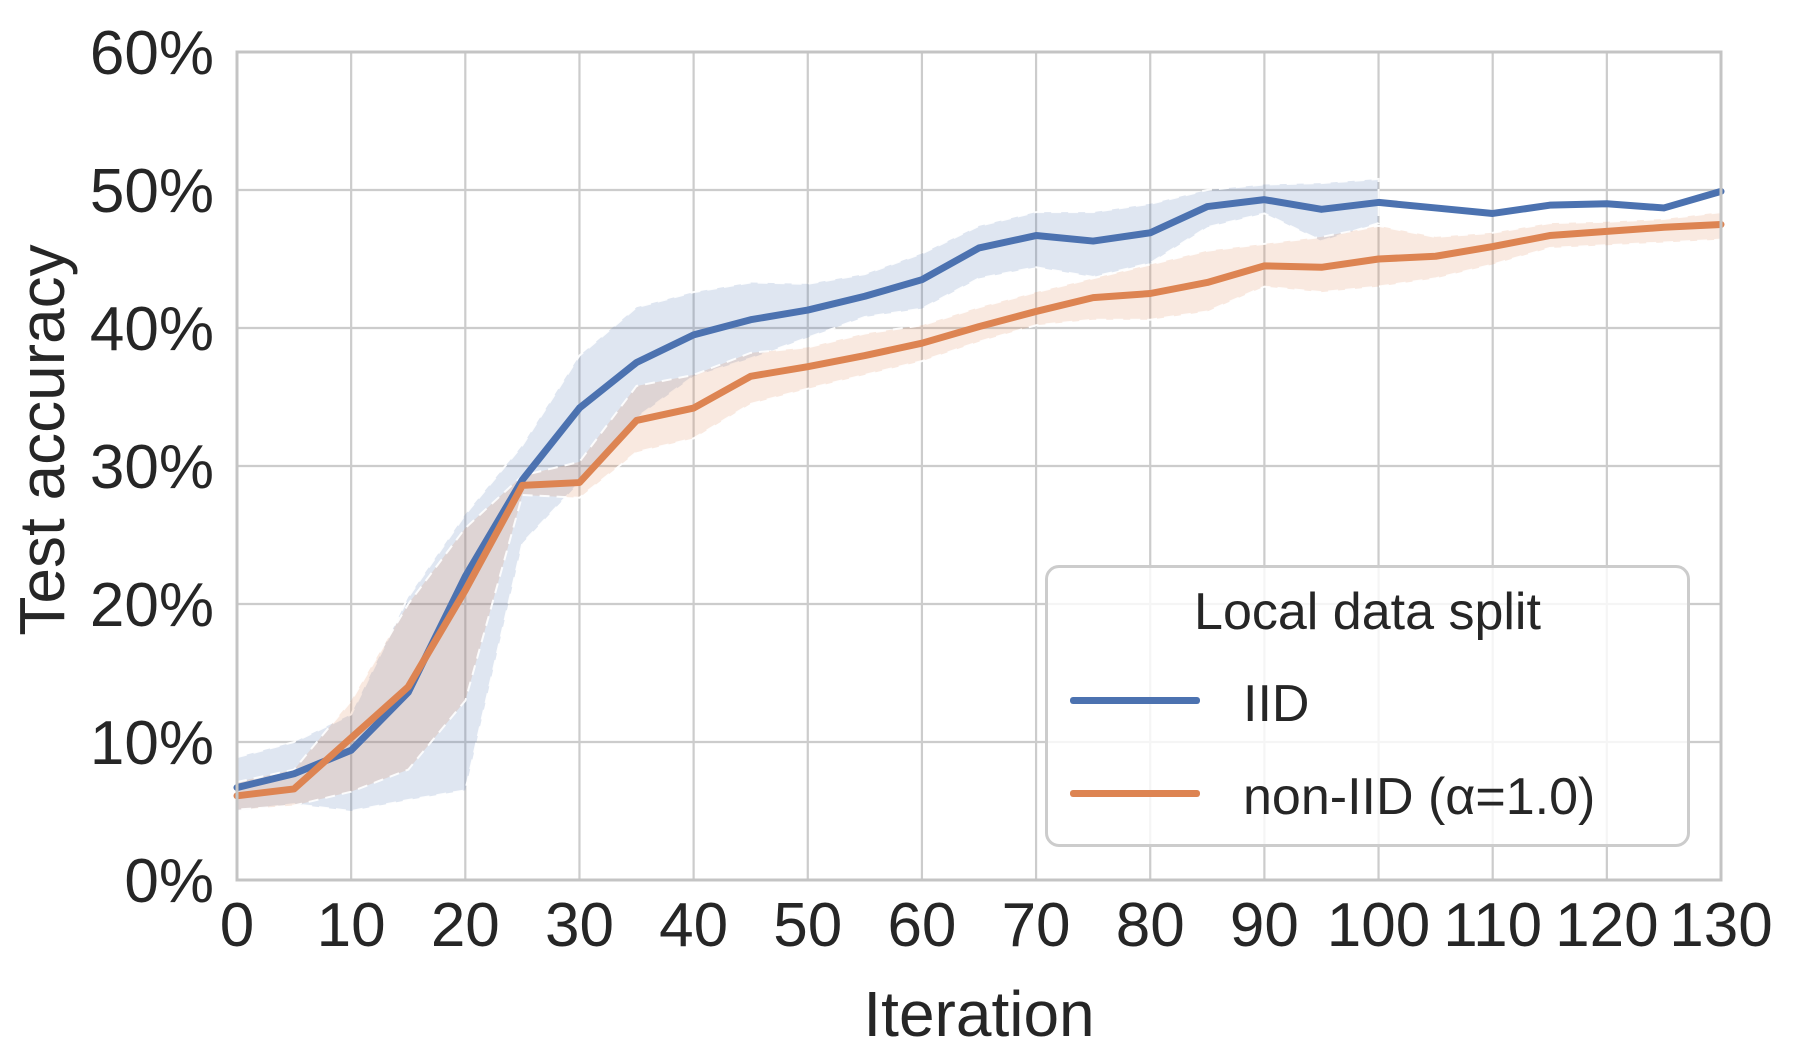 The height and width of the screenshot is (1050, 1800). Describe the element at coordinates (1135, 793) in the screenshot. I see `non-iid-line-swatch` at that location.